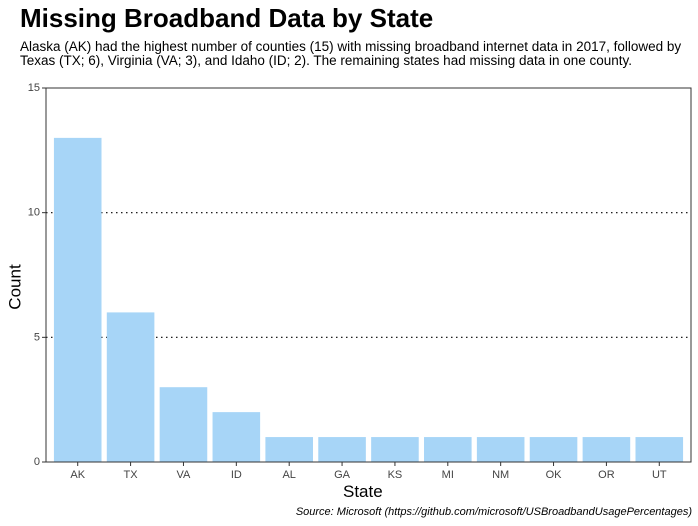 This screenshot has width=698, height=526. What do you see at coordinates (37, 275) in the screenshot?
I see `y-axis-ticks: 0 5 10 15` at bounding box center [37, 275].